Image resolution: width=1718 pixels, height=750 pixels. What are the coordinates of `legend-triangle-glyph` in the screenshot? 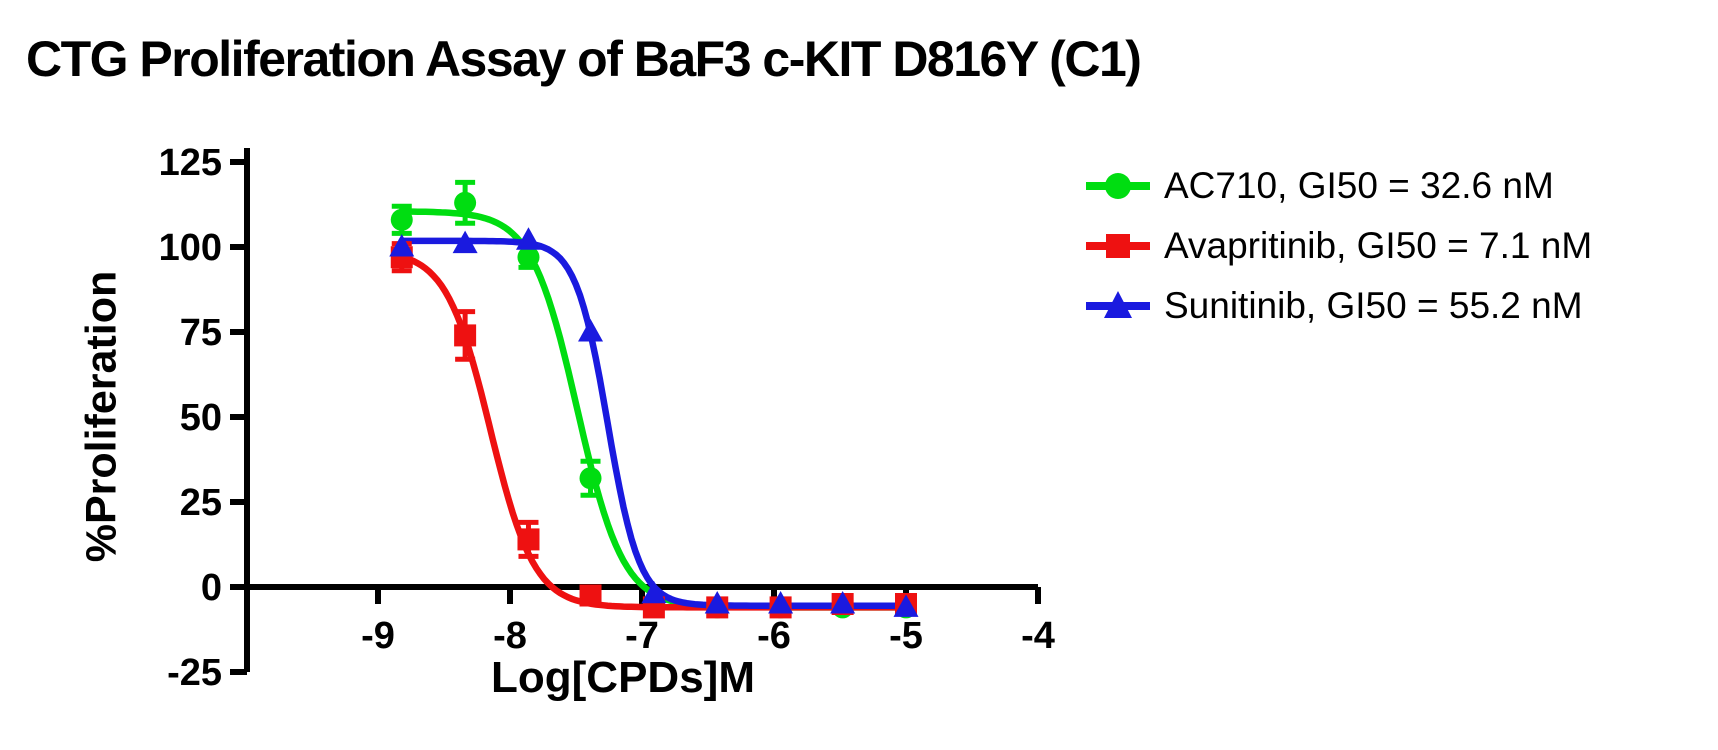 It's located at (1118, 304).